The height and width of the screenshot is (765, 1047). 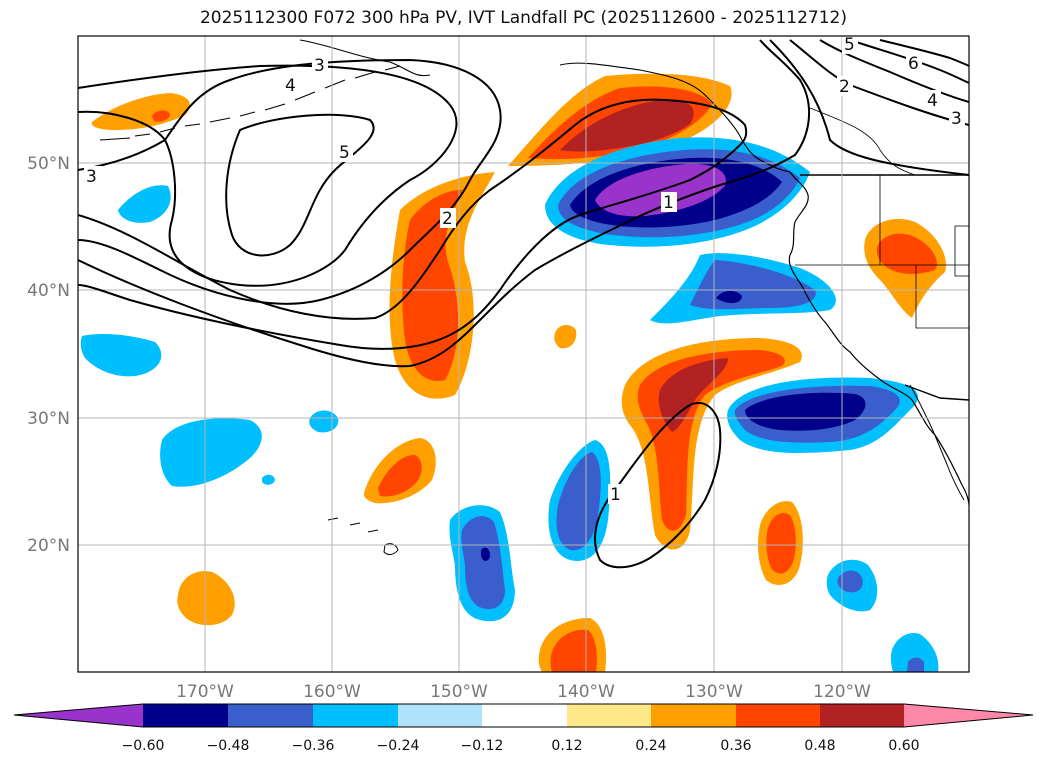 What do you see at coordinates (523, 692) in the screenshot?
I see `lon-labels: 170°W 160°W 150°W 140°W 130°W 120°W` at bounding box center [523, 692].